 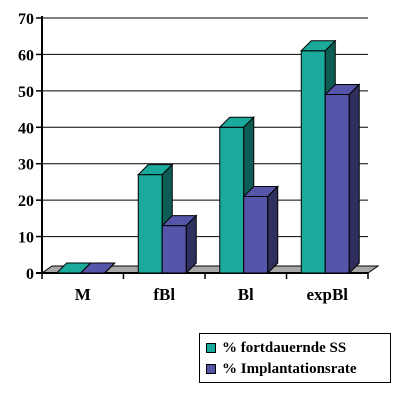 What do you see at coordinates (26, 165) in the screenshot?
I see `y-tick-label: 30` at bounding box center [26, 165].